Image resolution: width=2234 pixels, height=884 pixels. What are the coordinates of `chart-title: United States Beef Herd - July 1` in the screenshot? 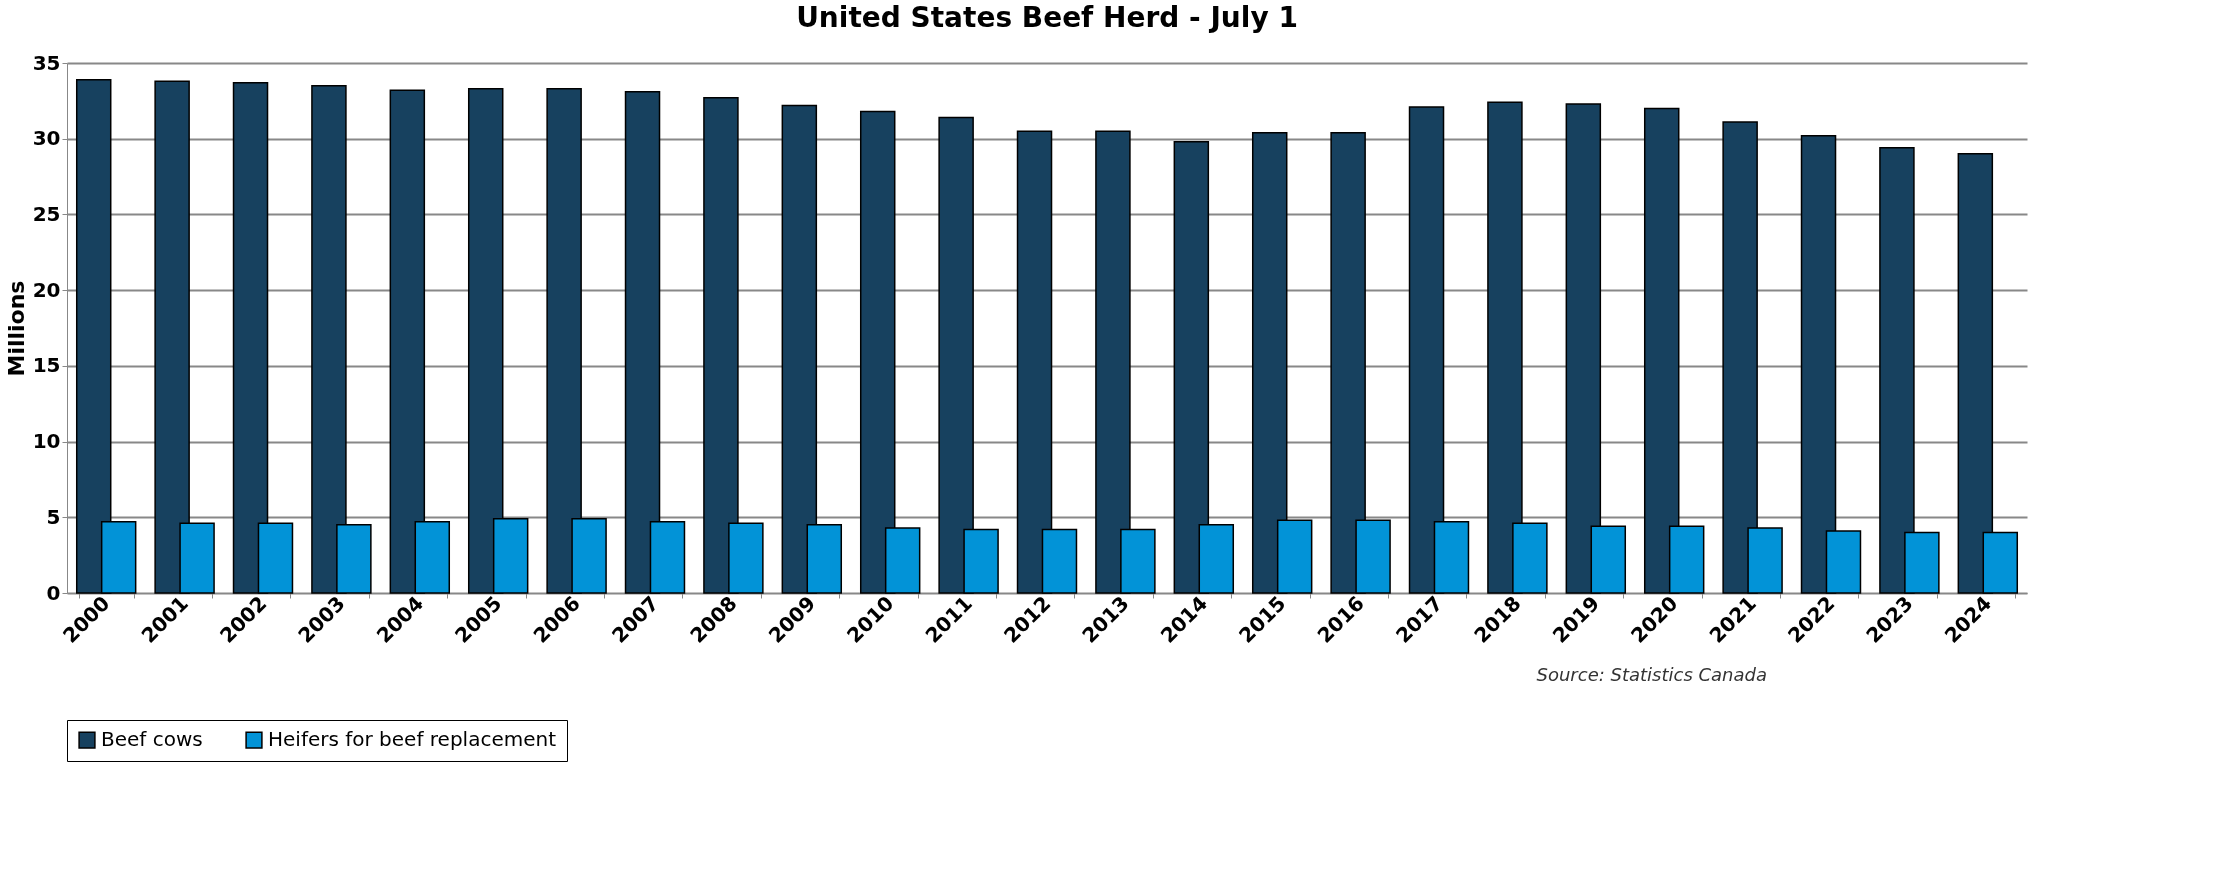 It's located at (1047, 17).